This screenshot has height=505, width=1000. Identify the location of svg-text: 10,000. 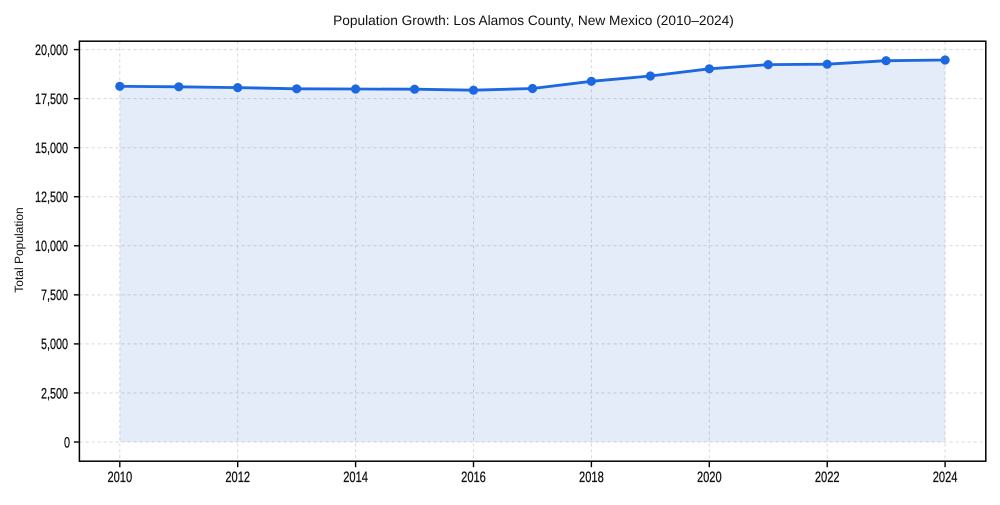
(51, 246).